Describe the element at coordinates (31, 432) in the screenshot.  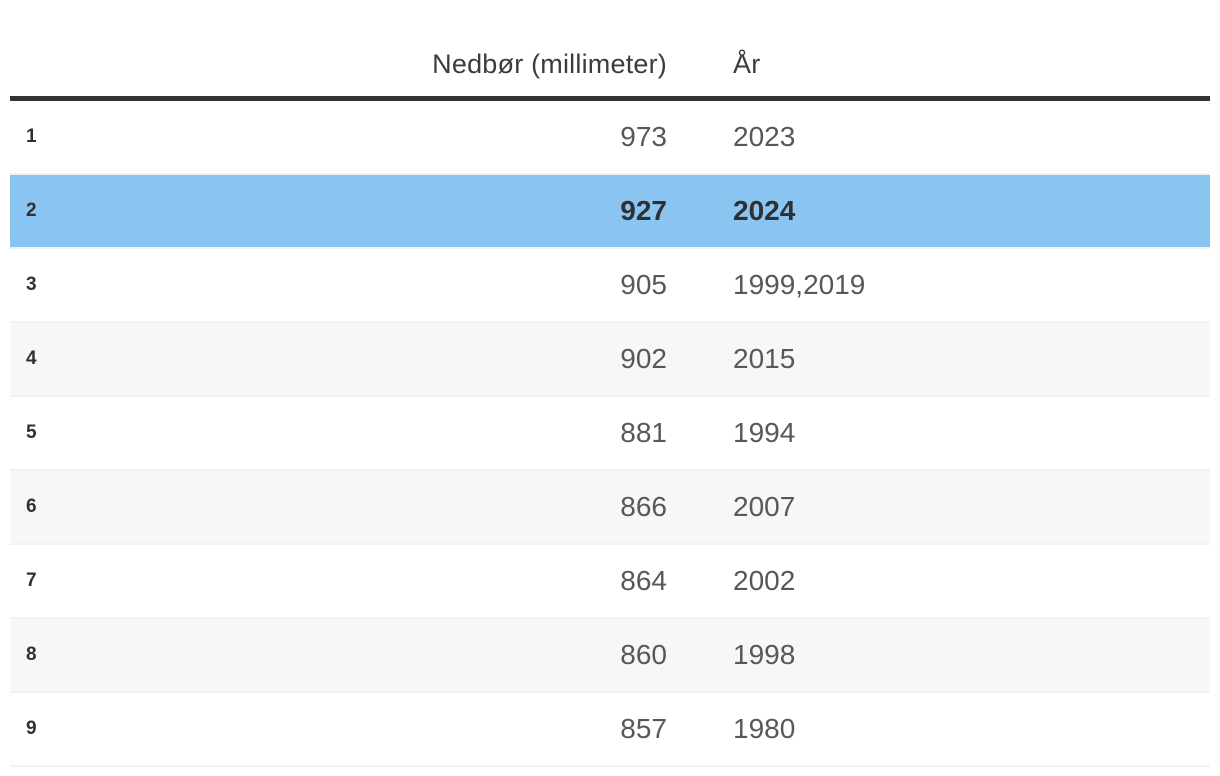
I see `row-rank: 5` at that location.